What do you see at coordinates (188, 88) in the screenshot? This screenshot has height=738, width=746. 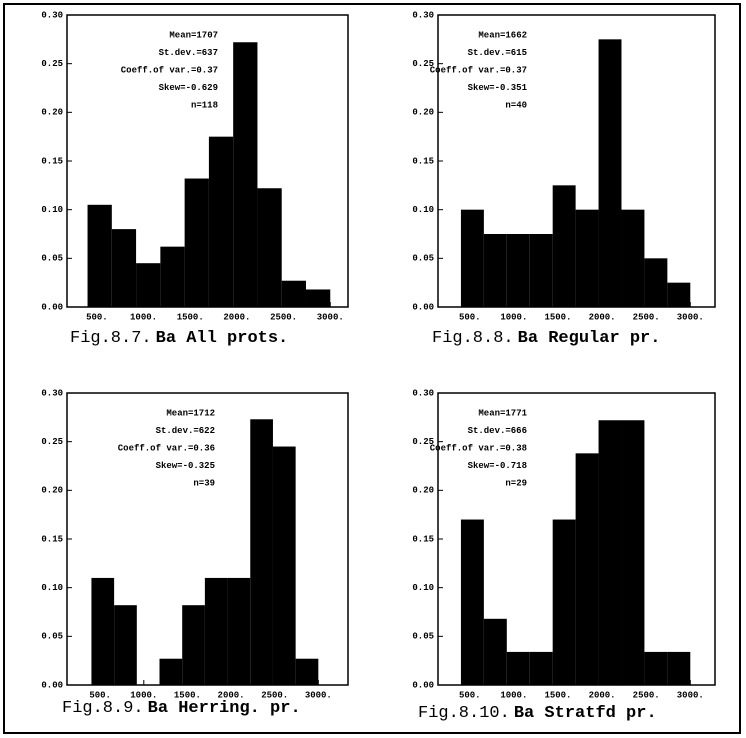 I see `stat-label: Skew=-0.629` at bounding box center [188, 88].